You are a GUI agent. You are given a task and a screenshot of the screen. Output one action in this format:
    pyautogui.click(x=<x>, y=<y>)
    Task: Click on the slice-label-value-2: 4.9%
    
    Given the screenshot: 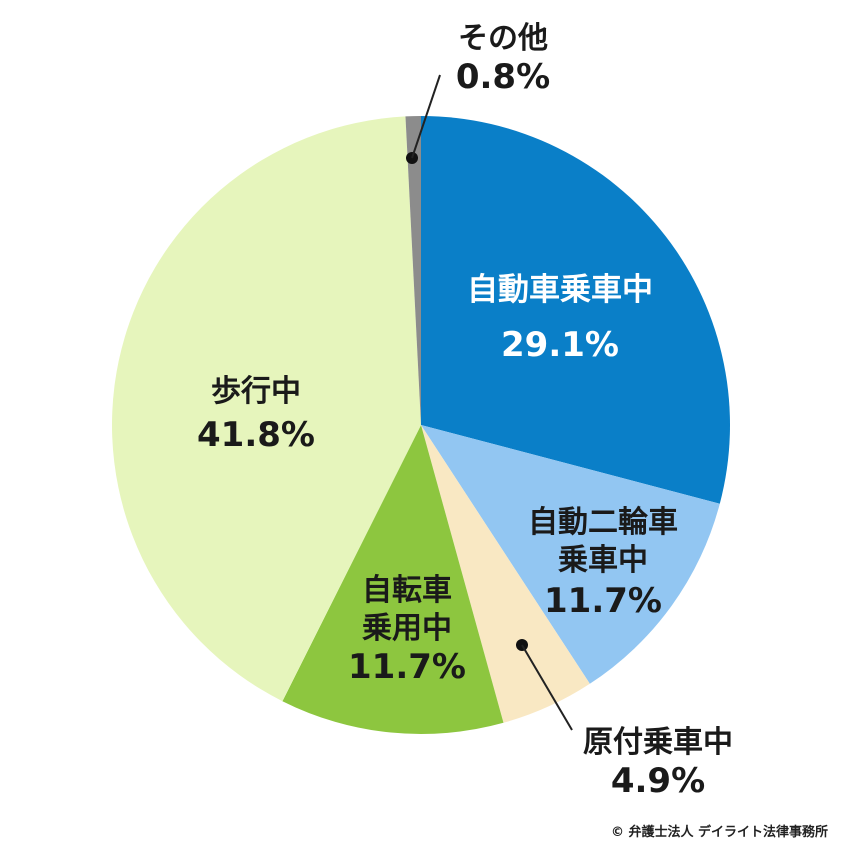 What is the action you would take?
    pyautogui.click(x=658, y=781)
    